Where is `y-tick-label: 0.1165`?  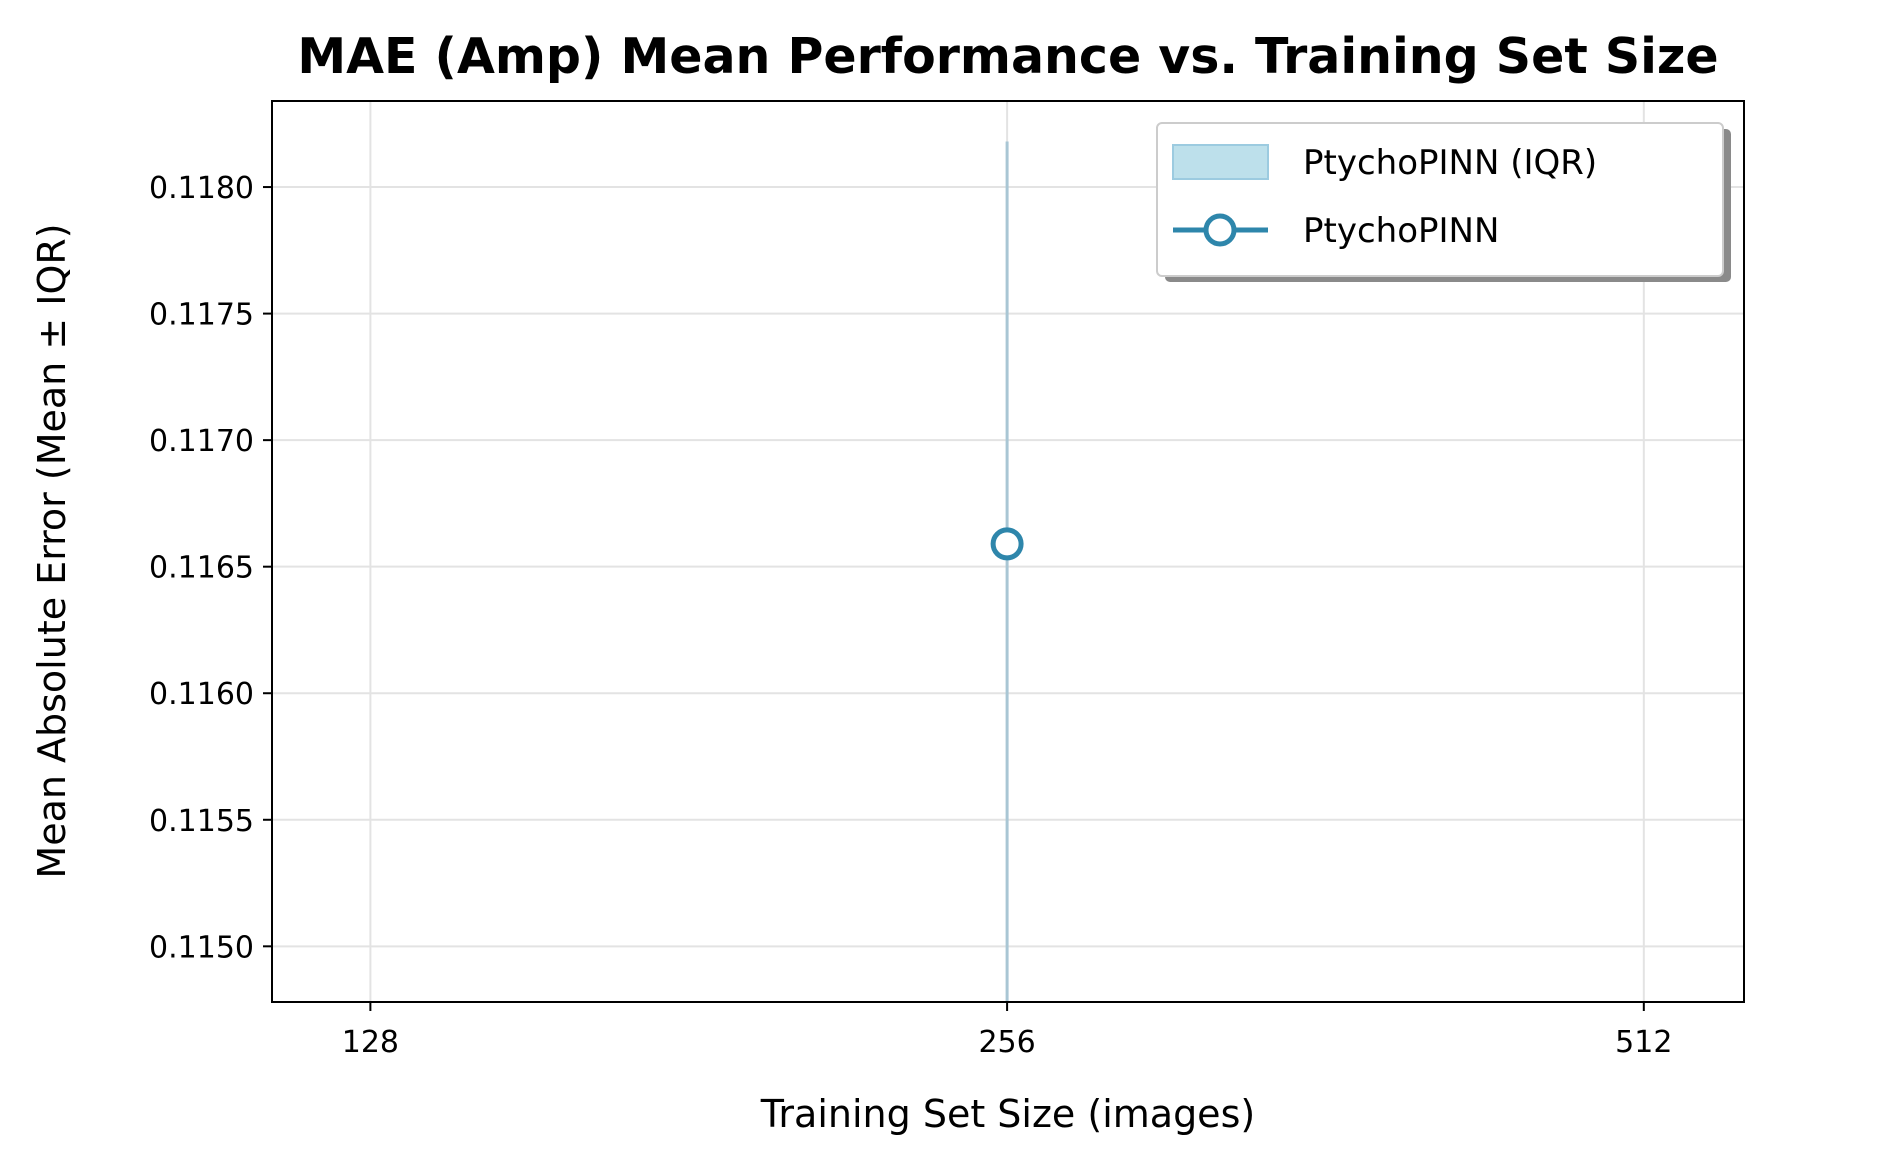
y-tick-label: 0.1165 is located at coordinates (201, 568).